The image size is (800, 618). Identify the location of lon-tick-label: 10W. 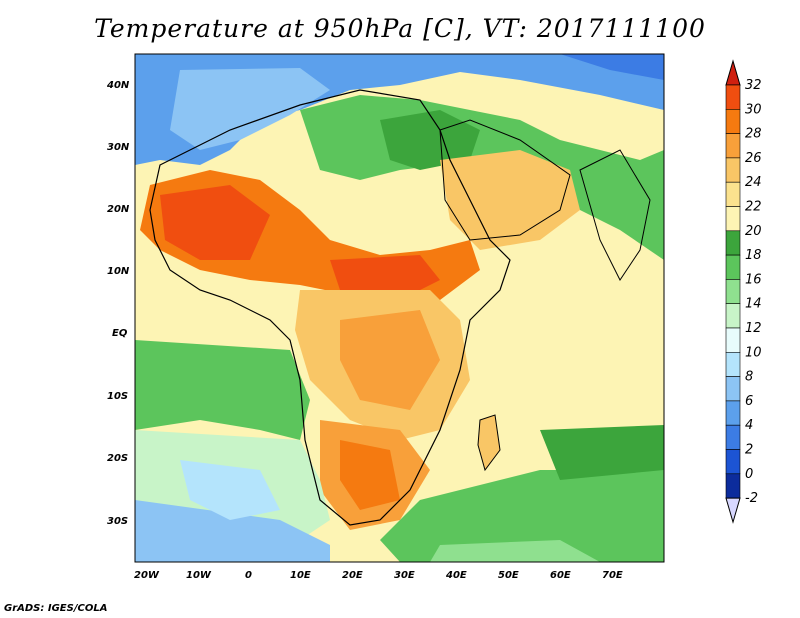
(199, 575).